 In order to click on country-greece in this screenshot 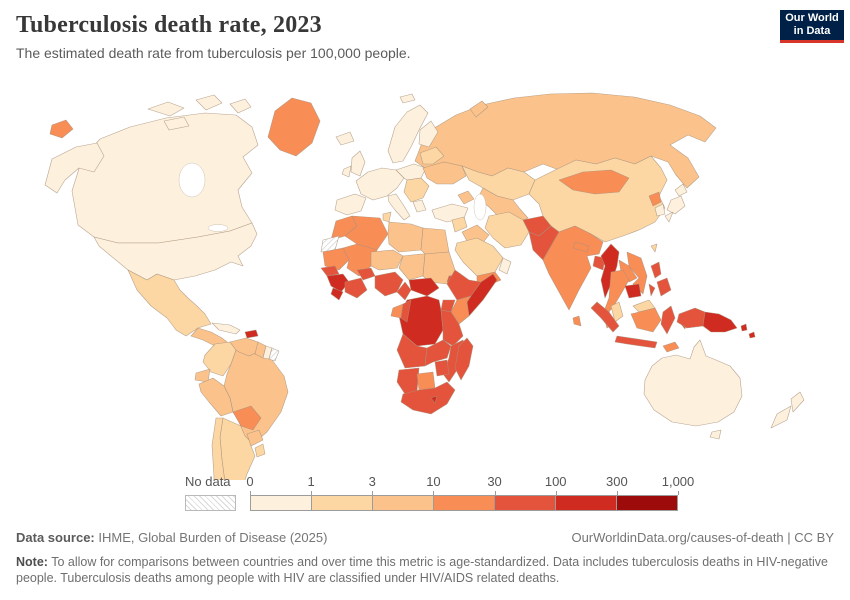, I will do `click(419, 206)`.